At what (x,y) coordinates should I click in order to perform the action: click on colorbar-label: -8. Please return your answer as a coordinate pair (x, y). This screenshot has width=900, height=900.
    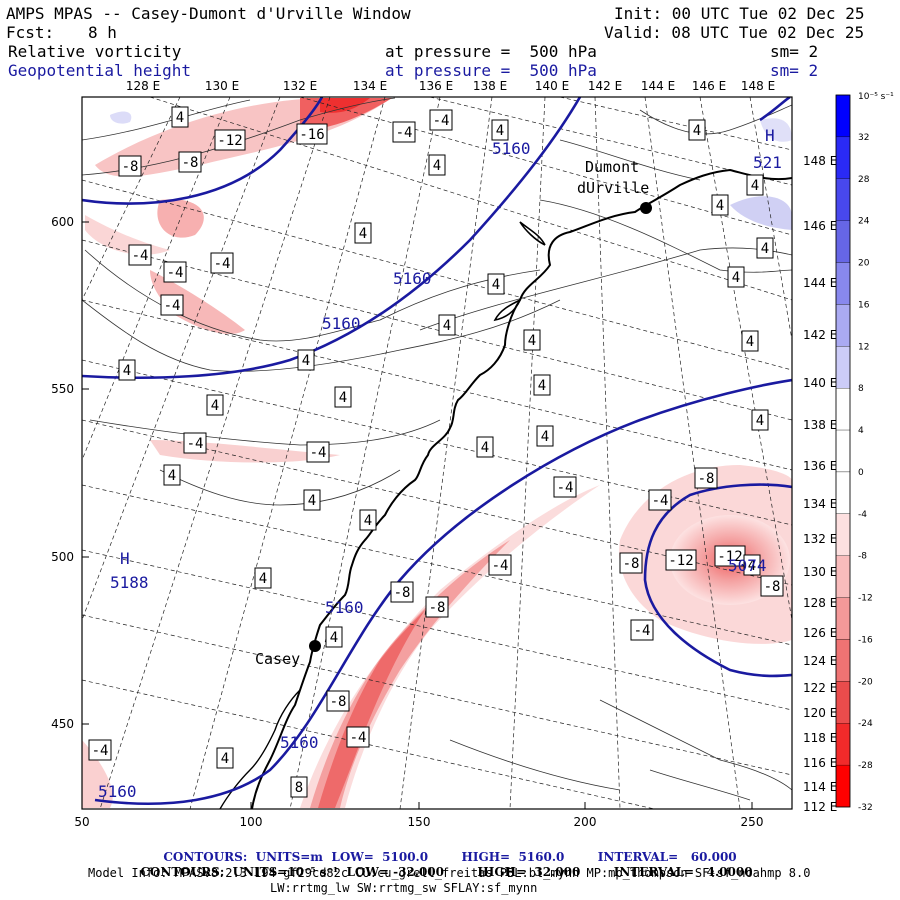
    Looking at the image, I should click on (862, 557).